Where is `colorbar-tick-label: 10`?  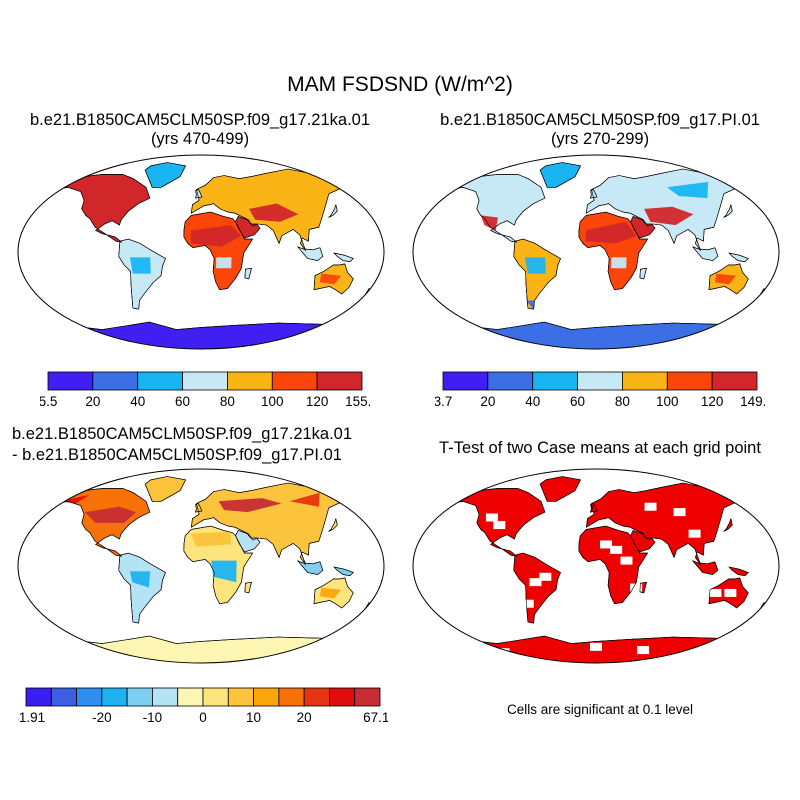 colorbar-tick-label: 10 is located at coordinates (253, 717).